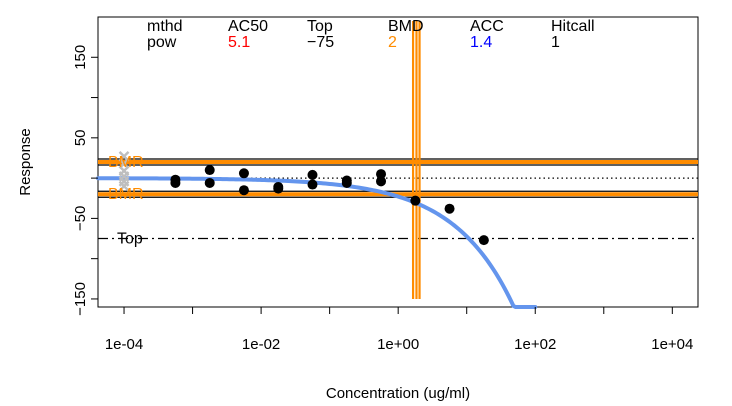 The image size is (732, 406). What do you see at coordinates (672, 344) in the screenshot?
I see `x-tick-label: 1e+04` at bounding box center [672, 344].